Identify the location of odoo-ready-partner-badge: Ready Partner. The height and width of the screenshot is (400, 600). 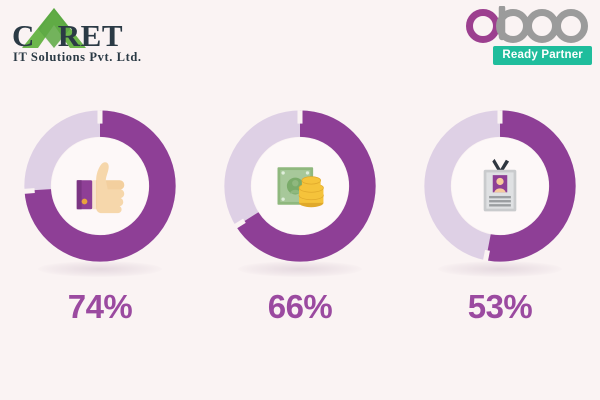
(542, 55).